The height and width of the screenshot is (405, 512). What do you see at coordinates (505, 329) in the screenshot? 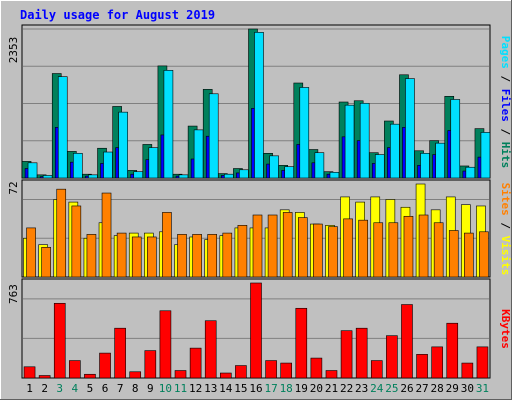
I see `legend-kbytes-text: KBytes` at bounding box center [505, 329].